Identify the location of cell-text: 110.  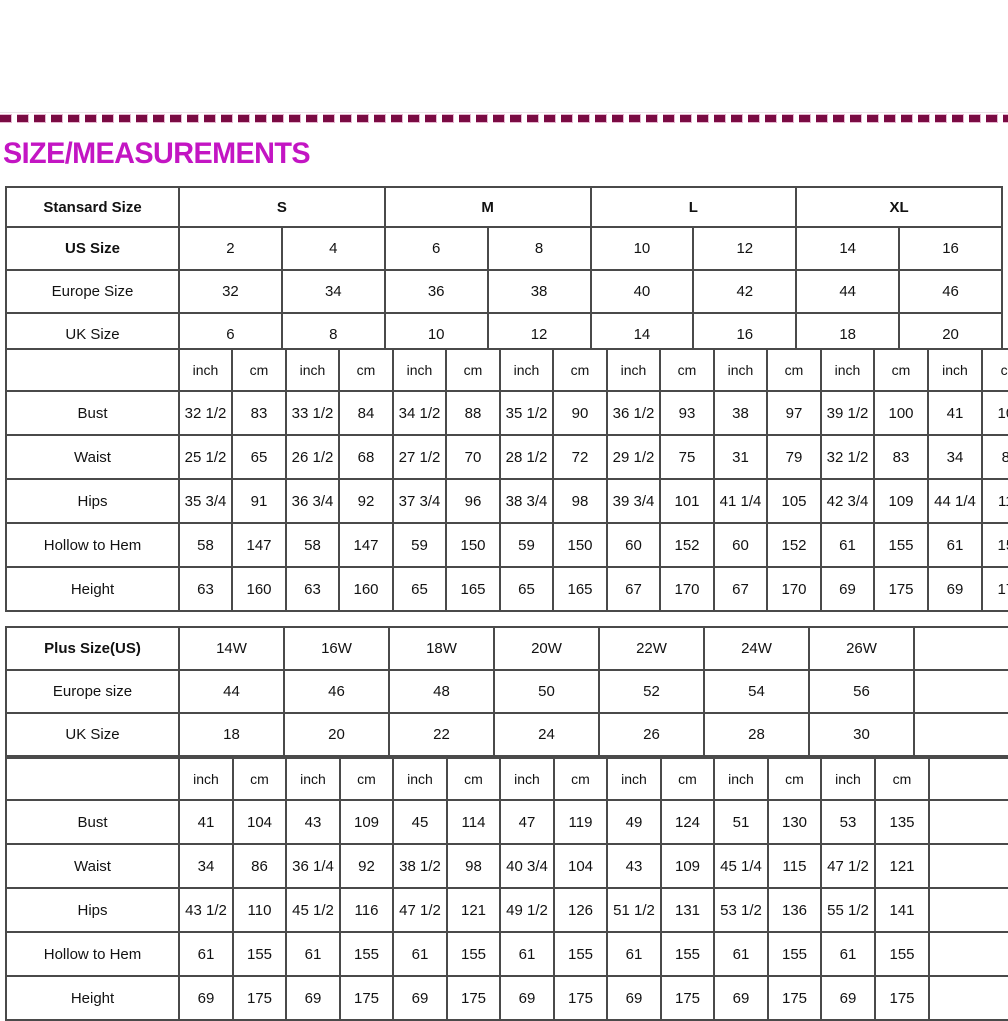
(259, 910).